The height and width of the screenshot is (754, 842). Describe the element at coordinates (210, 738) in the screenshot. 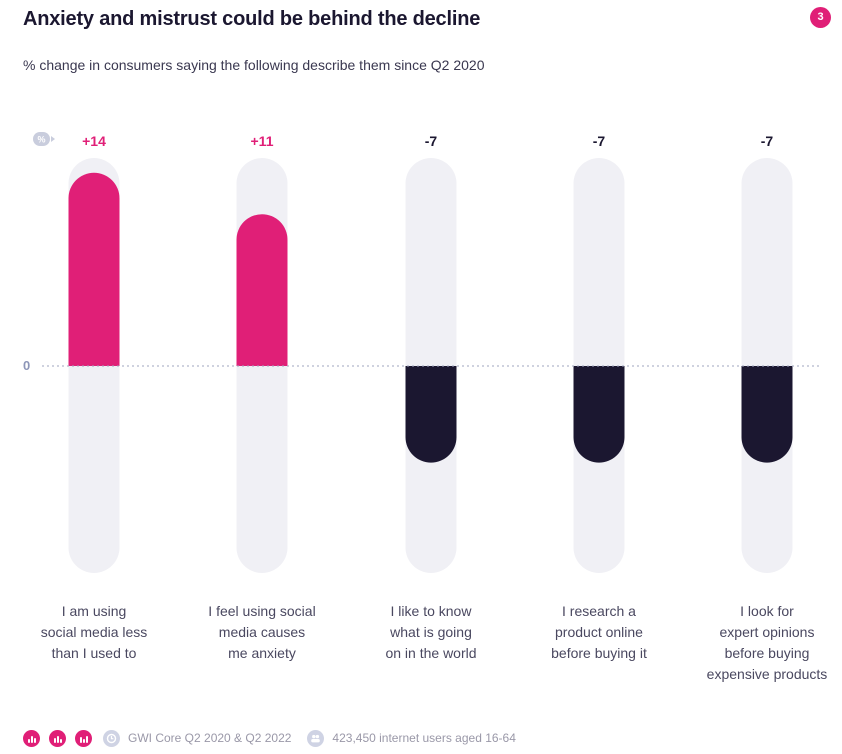

I see `source-text: GWI Core Q2 2020 & Q2 2022` at that location.